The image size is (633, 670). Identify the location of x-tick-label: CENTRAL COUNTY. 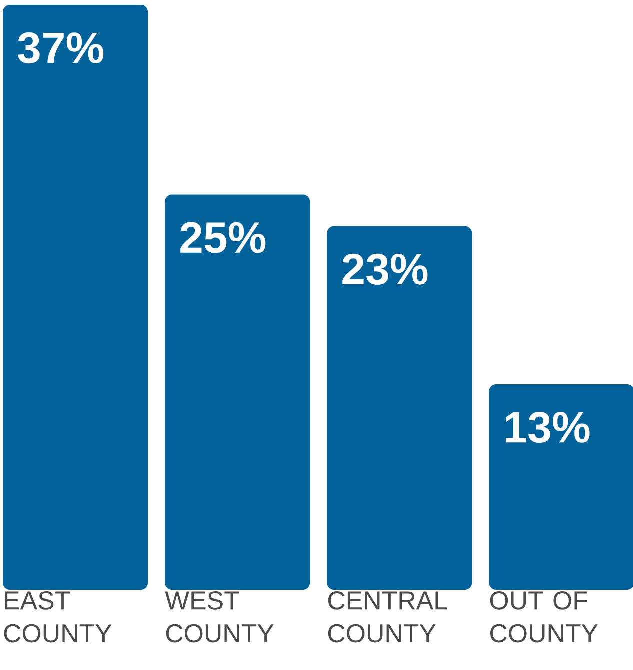
(388, 617).